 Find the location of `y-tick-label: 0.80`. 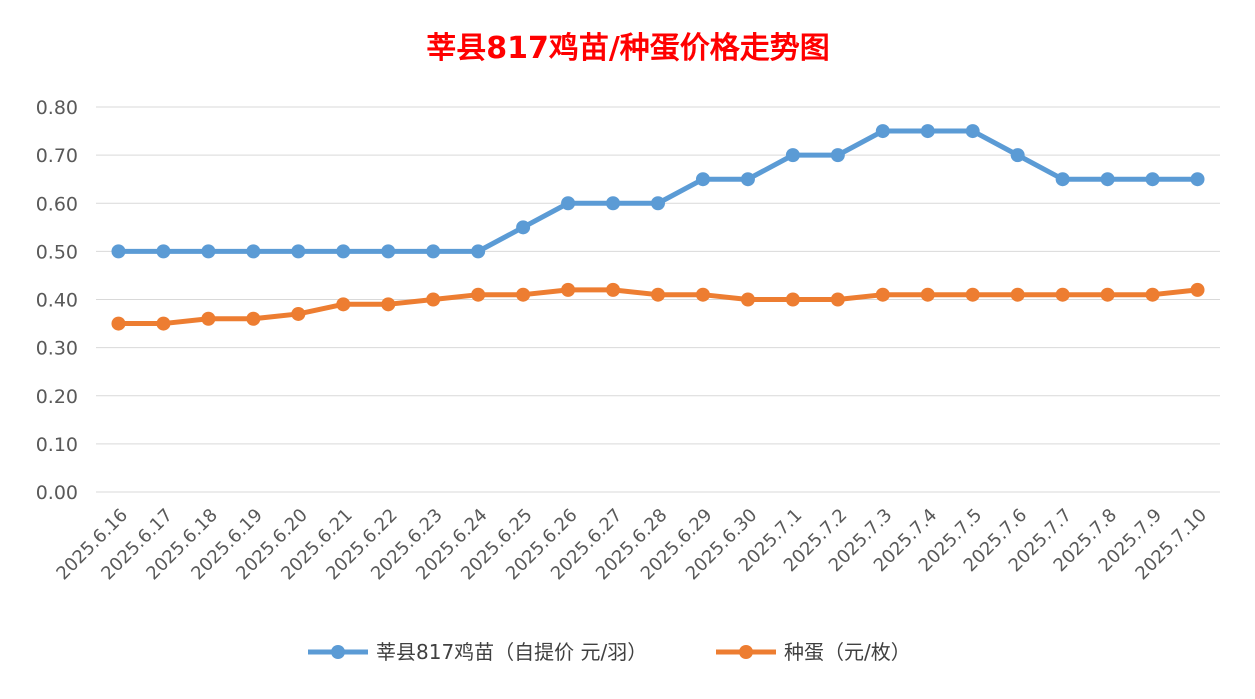

y-tick-label: 0.80 is located at coordinates (57, 108).